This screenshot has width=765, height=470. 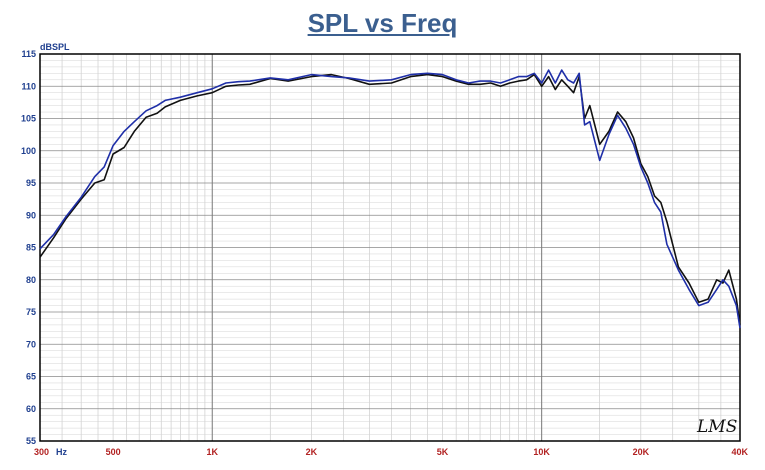 I want to click on y-tick-label: 70, so click(x=31, y=344).